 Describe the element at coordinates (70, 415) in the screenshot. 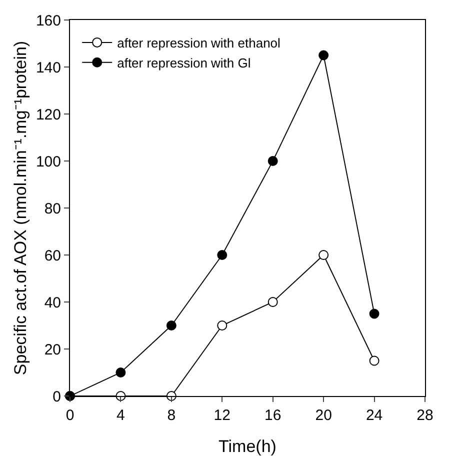

I see `x-tick-label: 0` at that location.